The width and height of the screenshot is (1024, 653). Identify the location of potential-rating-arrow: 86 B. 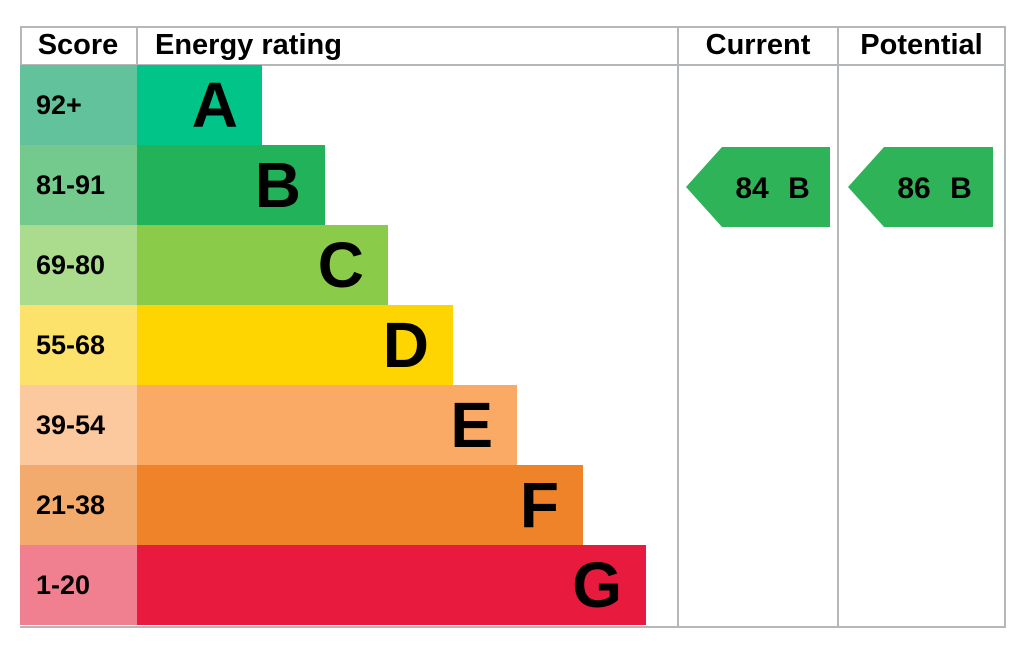
(920, 187).